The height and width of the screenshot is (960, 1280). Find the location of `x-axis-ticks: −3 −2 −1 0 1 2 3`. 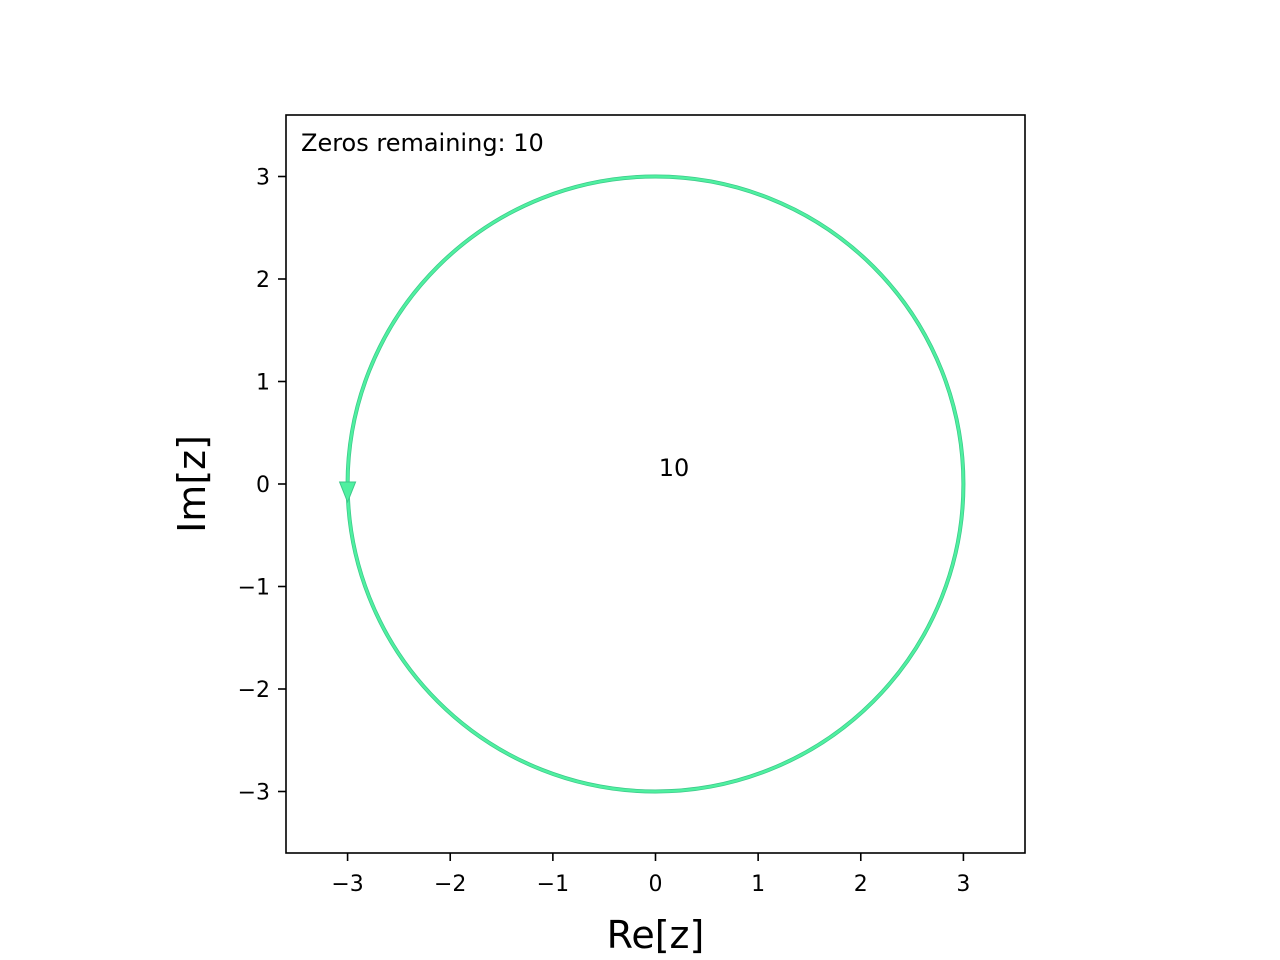

x-axis-ticks: −3 −2 −1 0 1 2 3 is located at coordinates (650, 875).